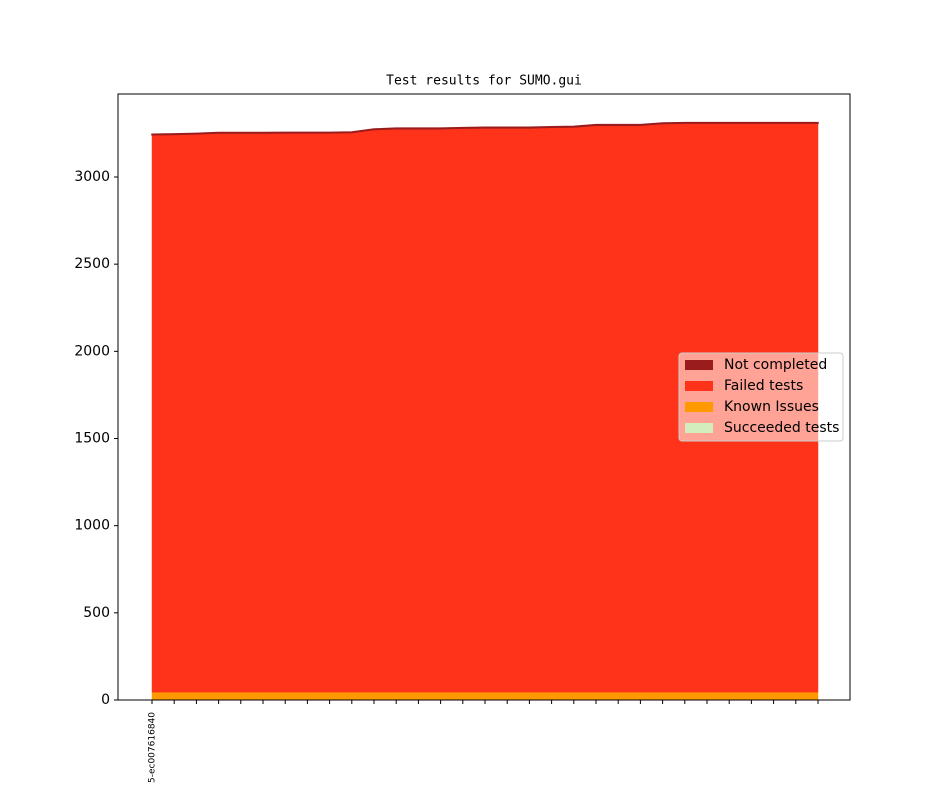 The image size is (944, 787). What do you see at coordinates (92, 264) in the screenshot?
I see `y-tick-label: 2500` at bounding box center [92, 264].